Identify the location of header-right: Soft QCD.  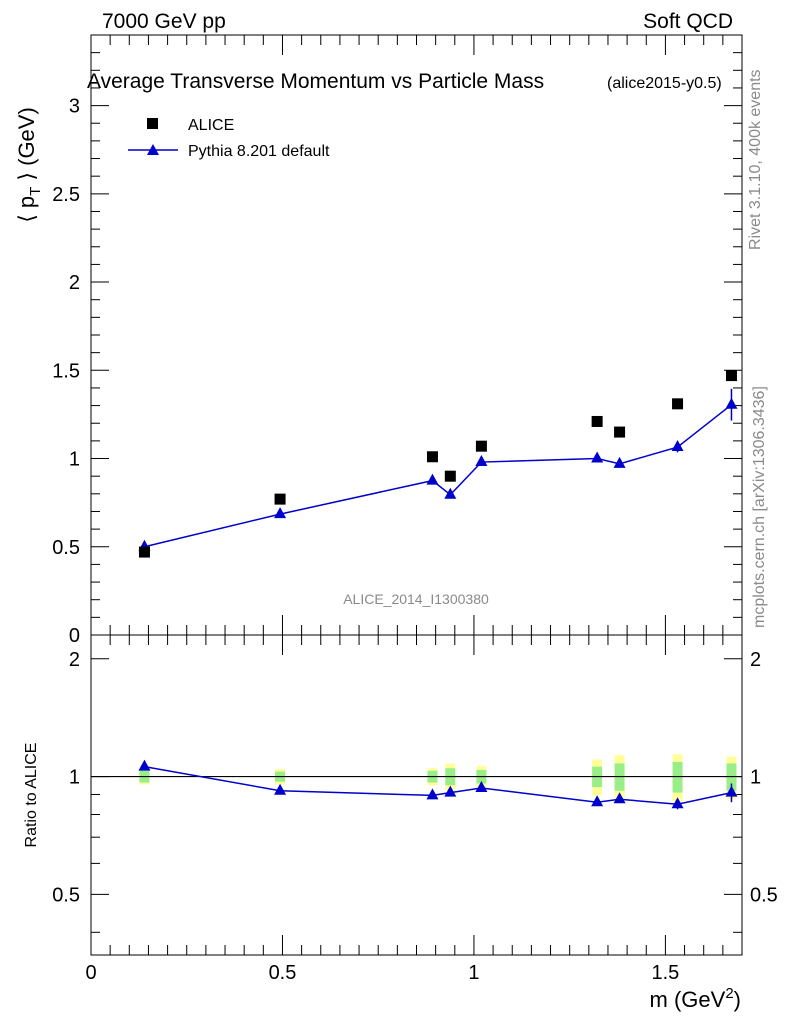
(688, 21).